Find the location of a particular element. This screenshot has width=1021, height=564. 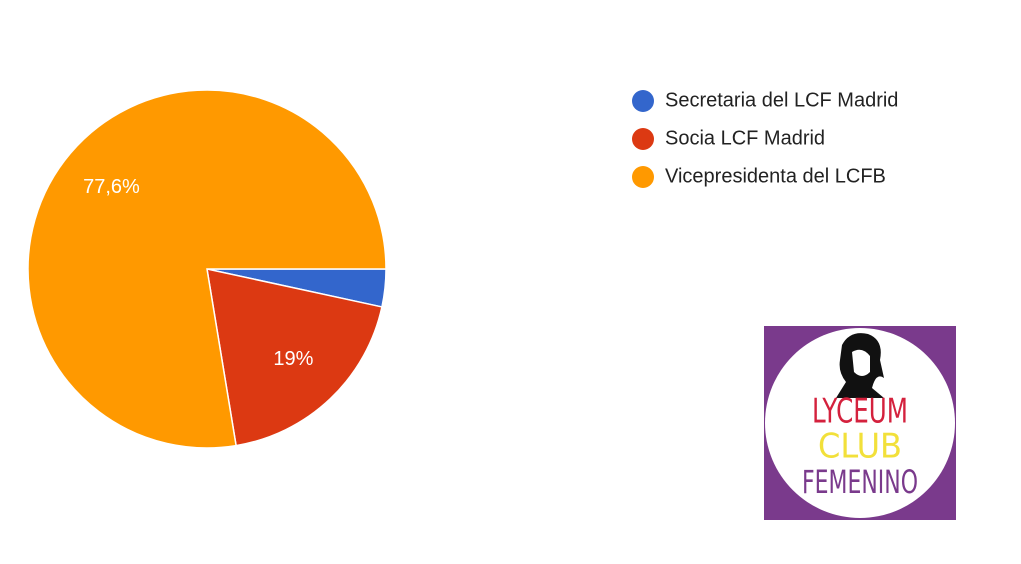

legend-label: Socia LCF Madrid is located at coordinates (745, 138).